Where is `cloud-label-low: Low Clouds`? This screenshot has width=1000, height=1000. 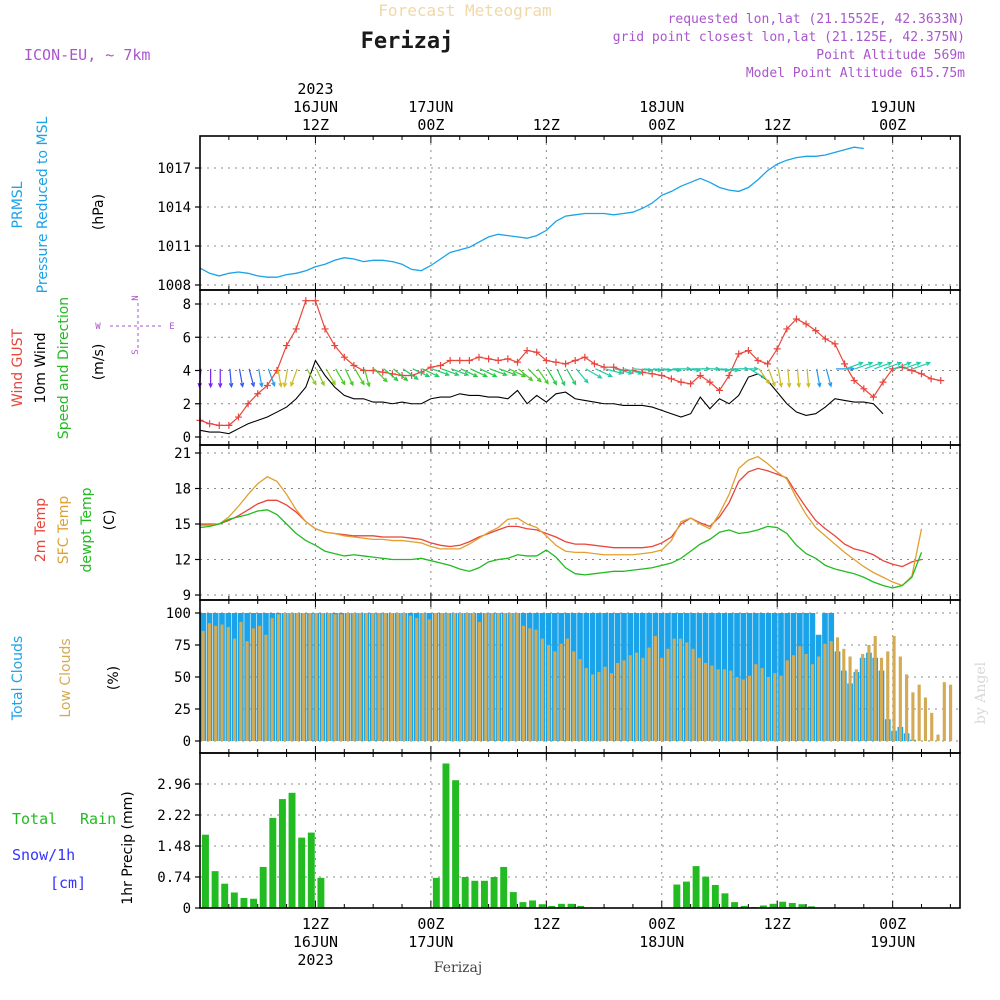 cloud-label-low: Low Clouds is located at coordinates (66, 677).